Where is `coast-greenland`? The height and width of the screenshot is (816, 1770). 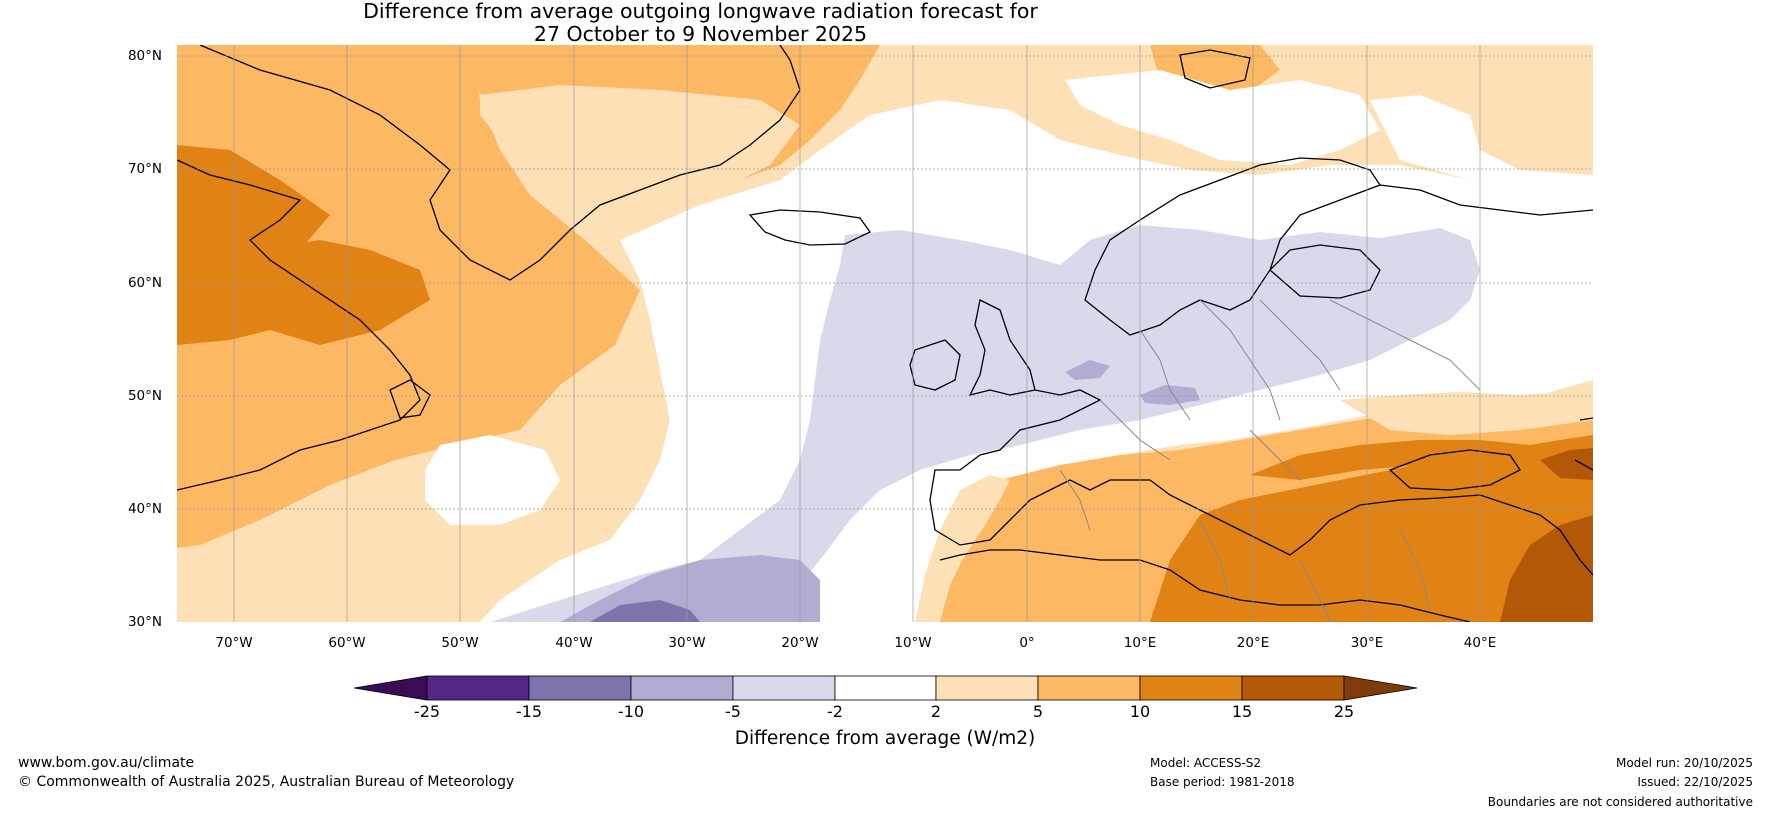
coast-greenland is located at coordinates (500, 163).